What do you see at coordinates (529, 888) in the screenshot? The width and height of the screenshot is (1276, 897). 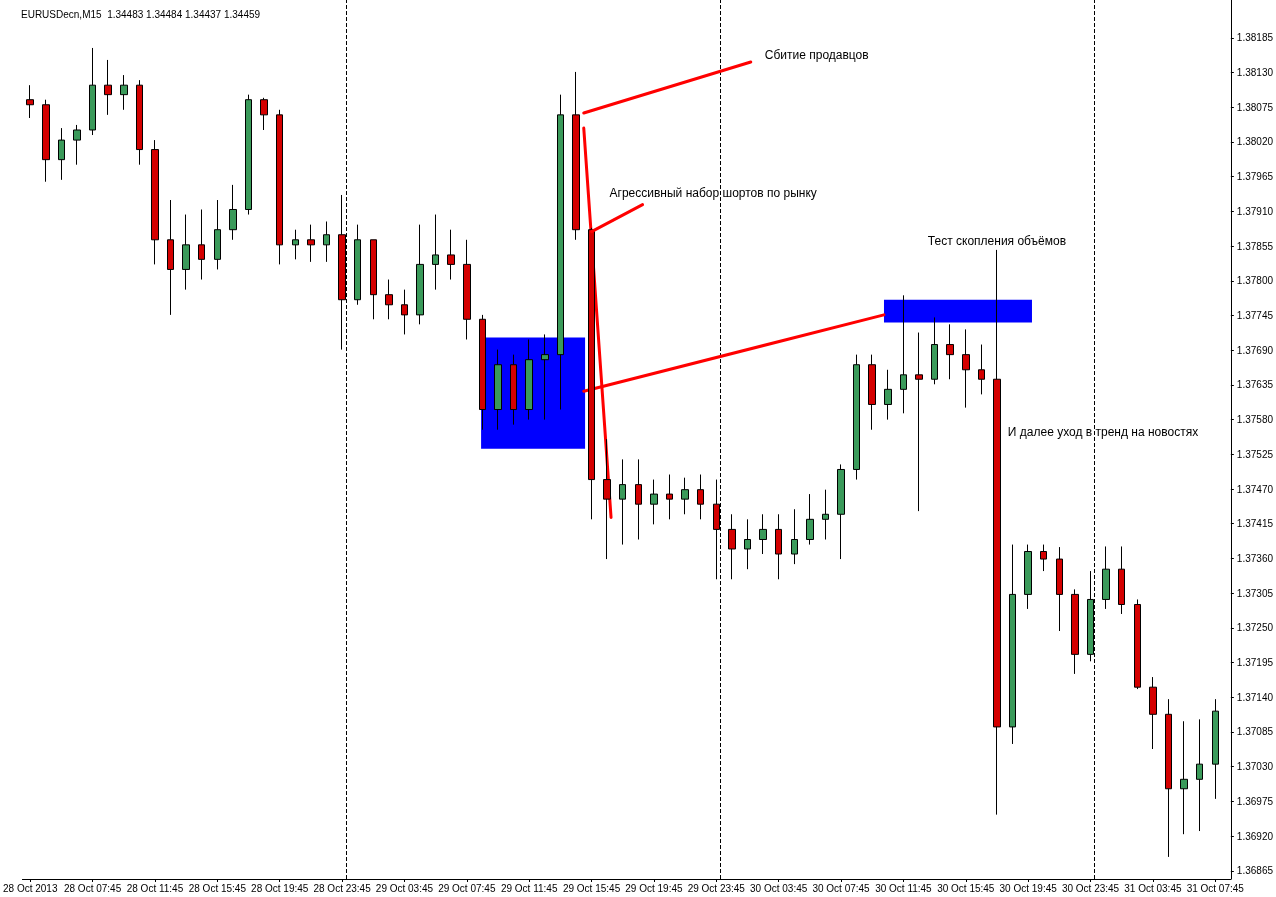 I see `x-tick-label: 29 Oct 11:45` at bounding box center [529, 888].